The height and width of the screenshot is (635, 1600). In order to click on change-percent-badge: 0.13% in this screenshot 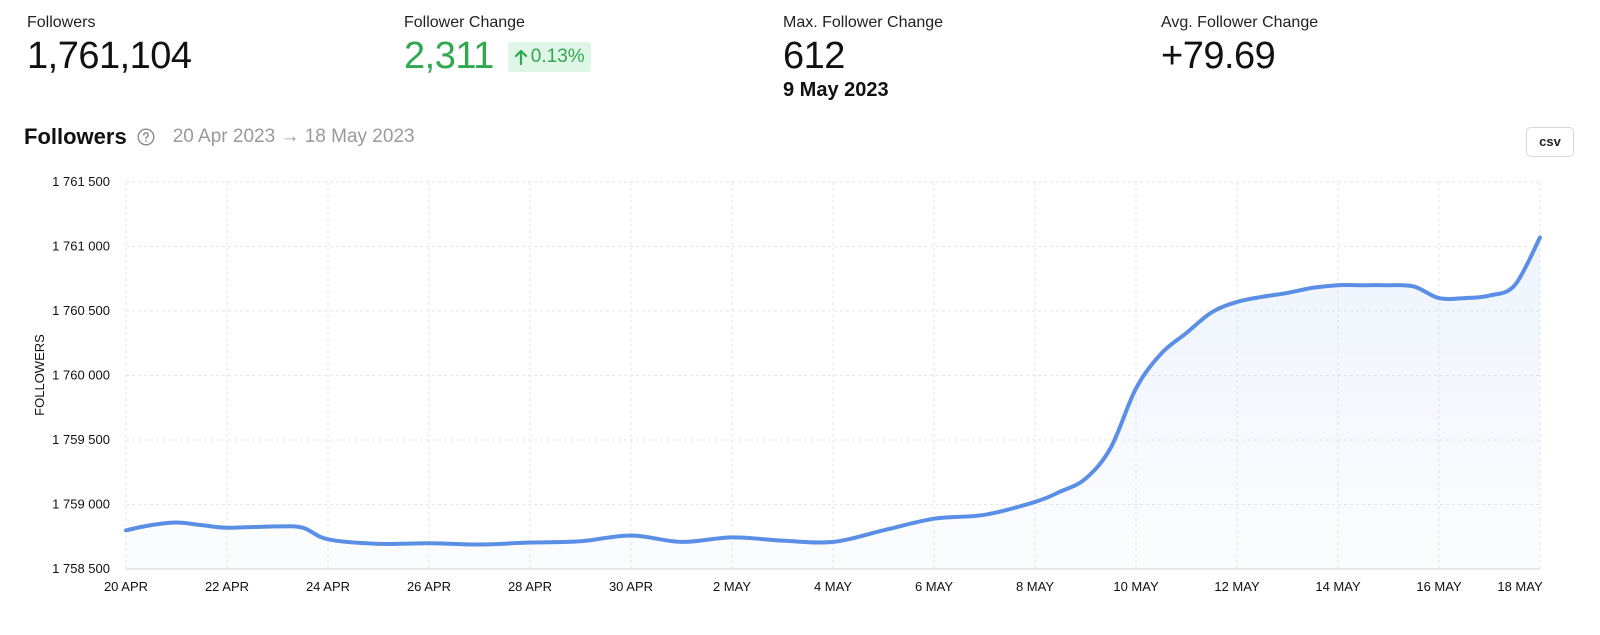, I will do `click(549, 57)`.